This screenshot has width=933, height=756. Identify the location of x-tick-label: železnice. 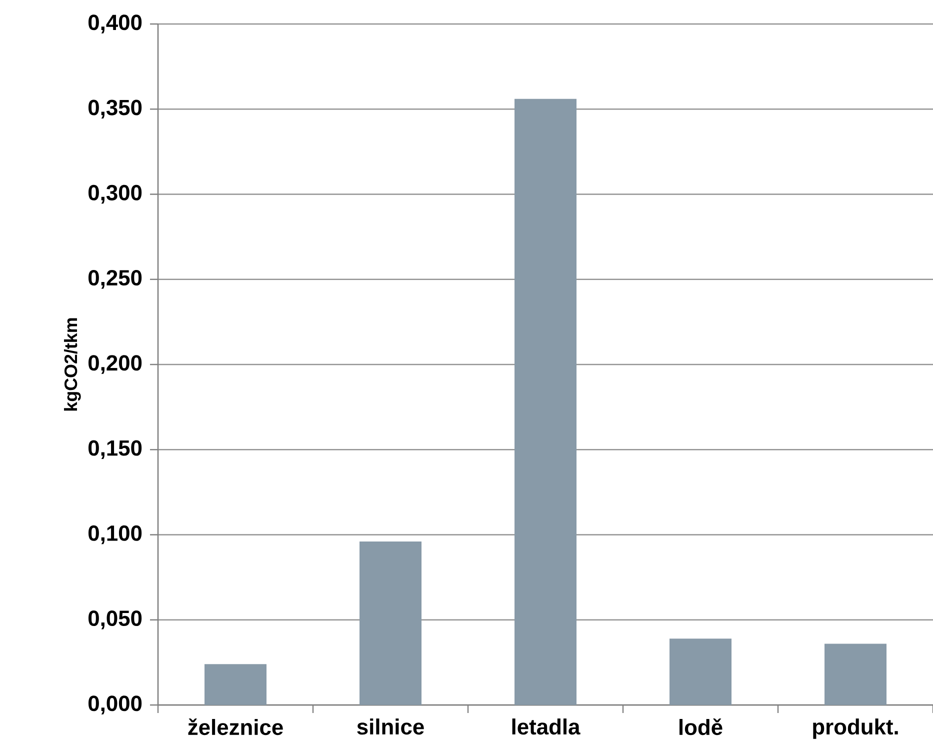
(235, 727).